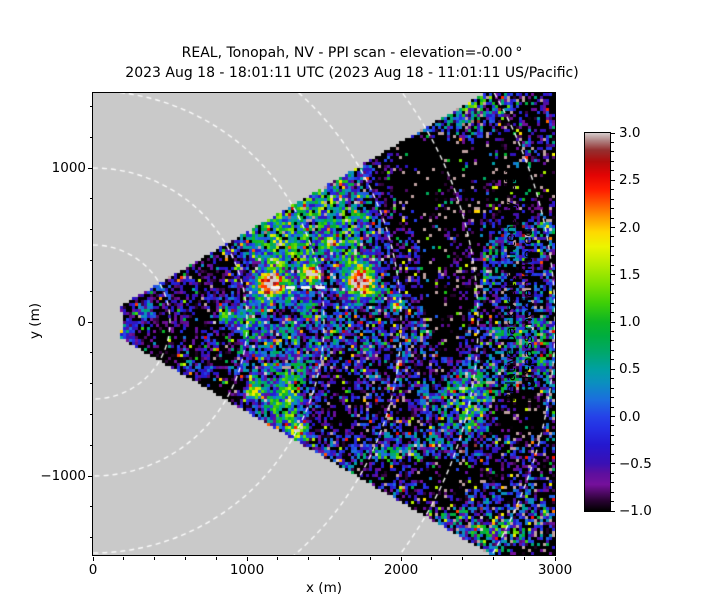 The height and width of the screenshot is (612, 704). Describe the element at coordinates (630, 180) in the screenshot. I see `colorbar-tick-label: 2.5` at that location.